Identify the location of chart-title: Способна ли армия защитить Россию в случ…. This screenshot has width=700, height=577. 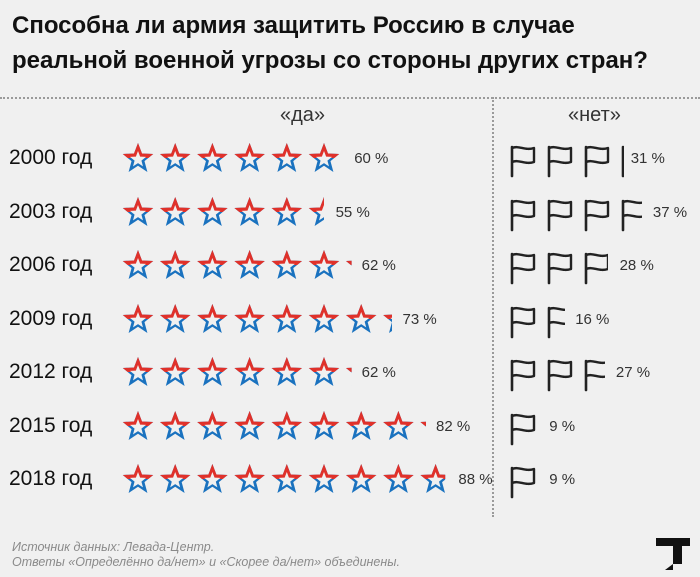
(330, 43).